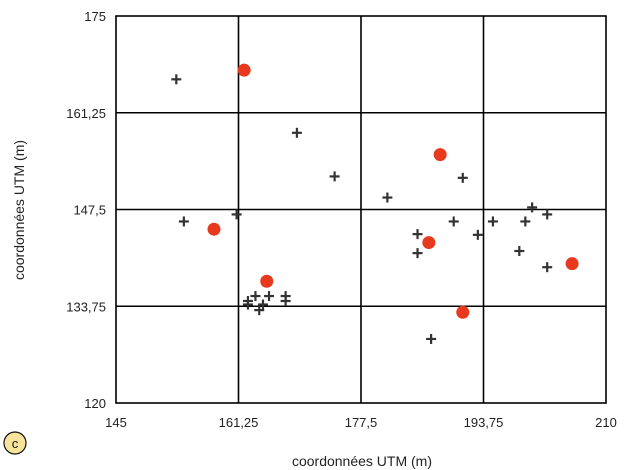 The width and height of the screenshot is (624, 470). What do you see at coordinates (86, 113) in the screenshot?
I see `y-tick-label: 161,25` at bounding box center [86, 113].